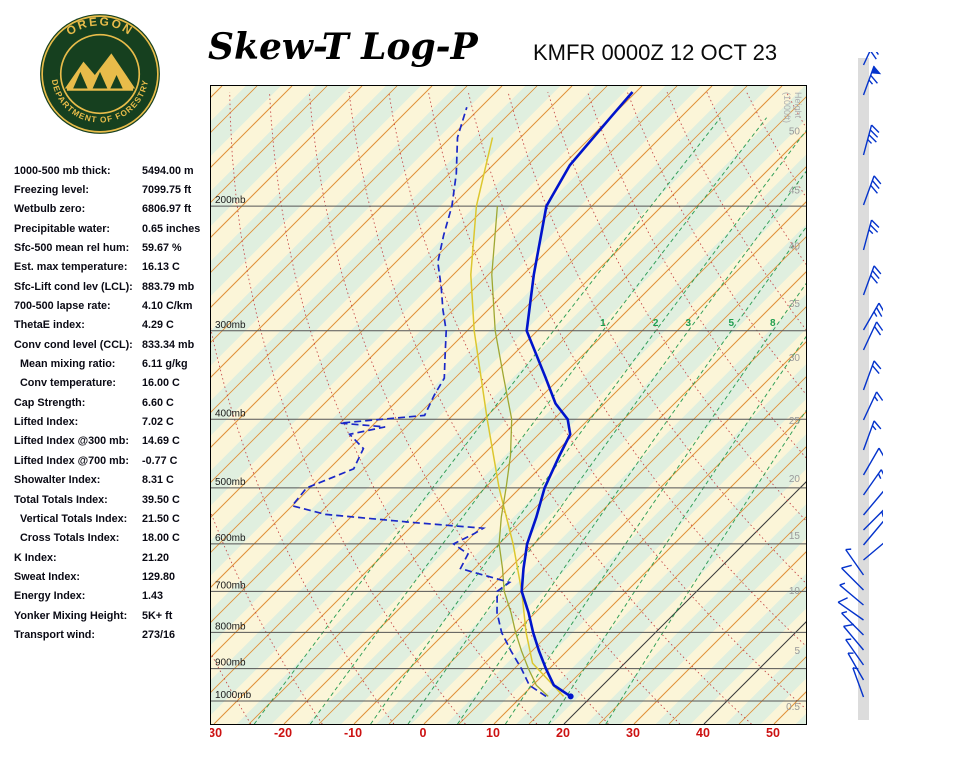  I want to click on index-label: Lifted Index:, so click(46, 422).